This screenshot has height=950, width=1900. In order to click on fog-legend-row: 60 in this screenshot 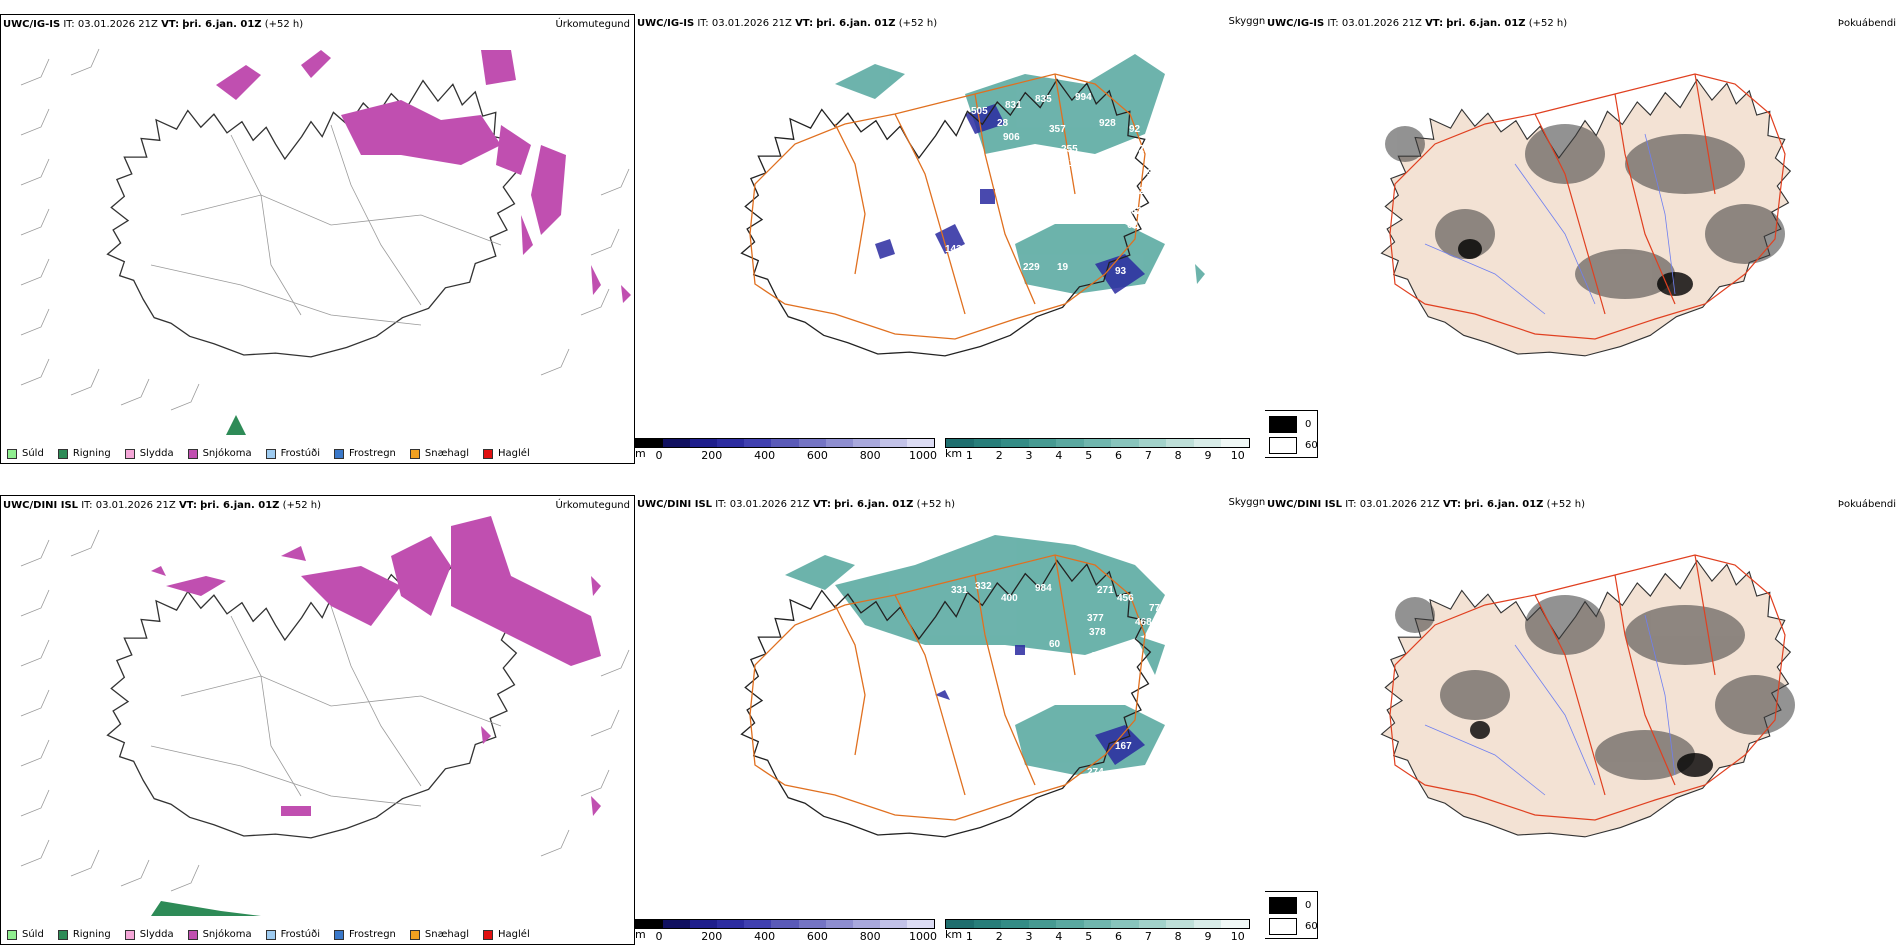, I will do `click(1293, 926)`.